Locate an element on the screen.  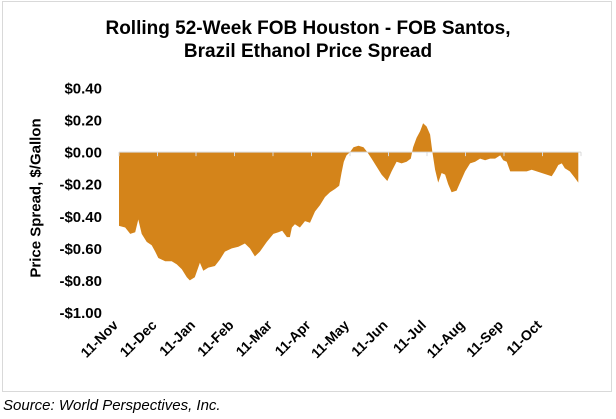
x-tick-label: 11-Mar is located at coordinates (253, 337).